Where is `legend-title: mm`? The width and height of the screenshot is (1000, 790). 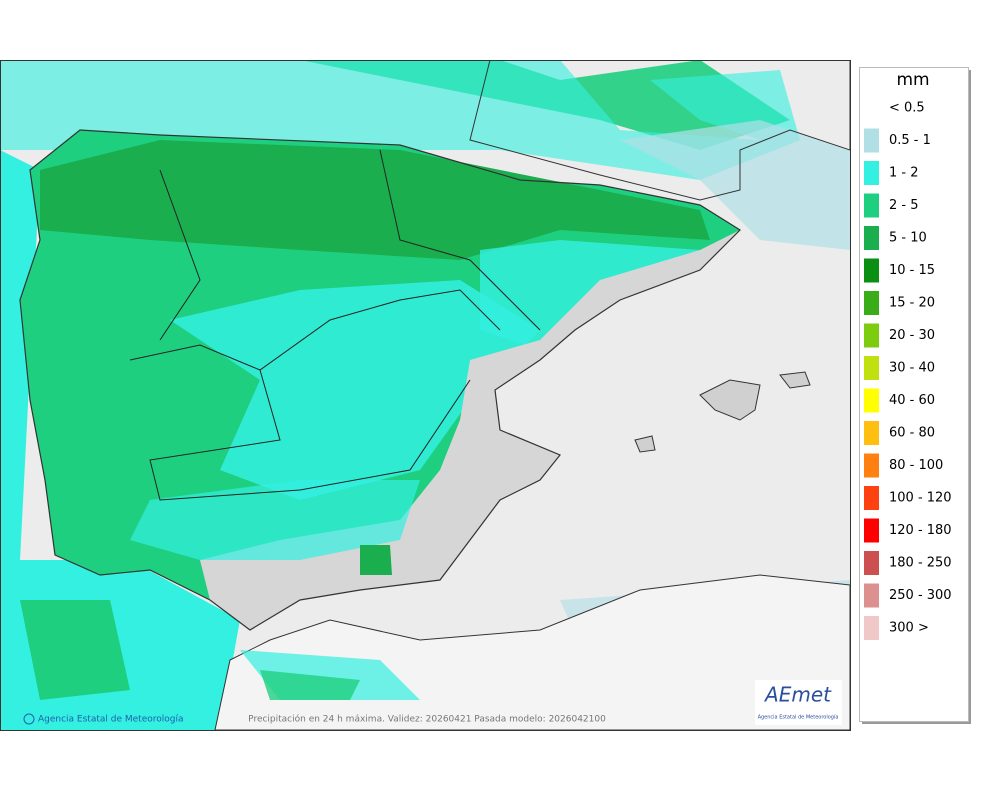 legend-title: mm is located at coordinates (912, 80).